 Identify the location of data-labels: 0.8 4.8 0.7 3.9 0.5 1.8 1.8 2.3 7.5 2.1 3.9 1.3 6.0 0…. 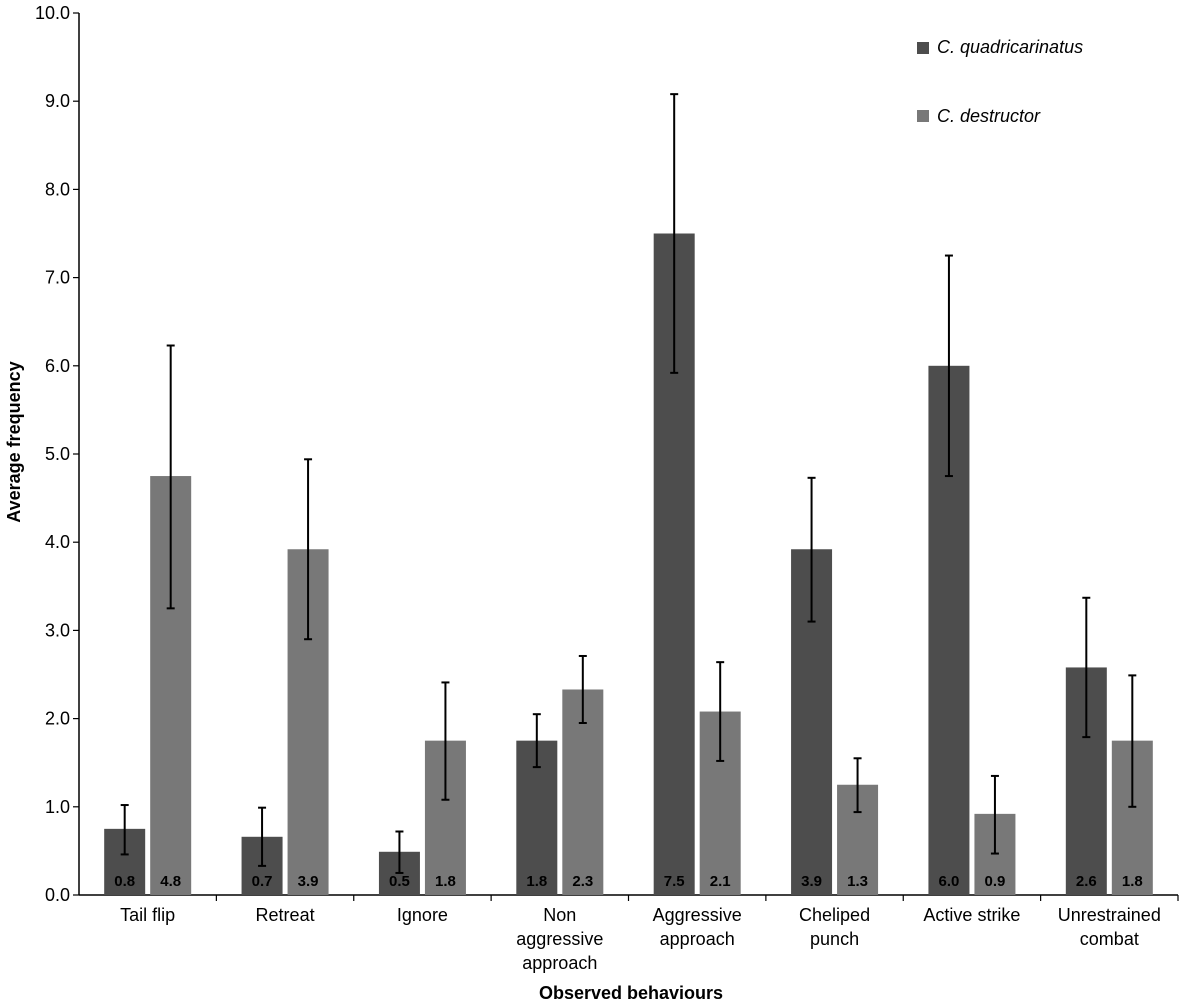
(628, 881).